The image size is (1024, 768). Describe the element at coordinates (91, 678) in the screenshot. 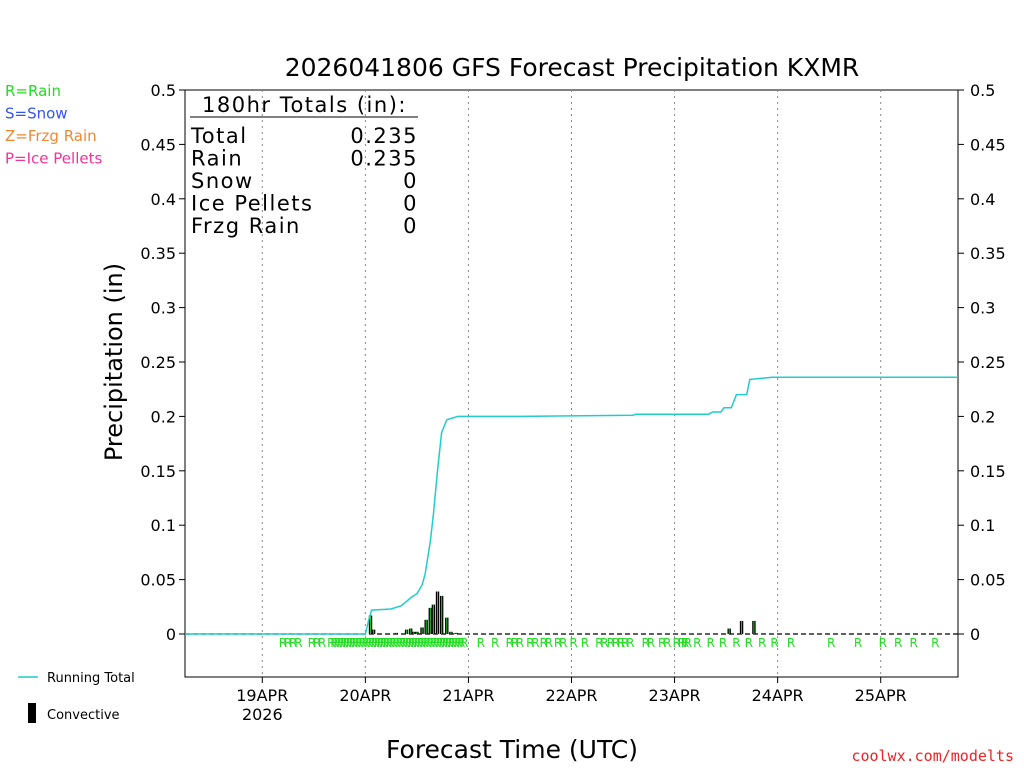

I see `running-total-legend-label: Running Total` at that location.